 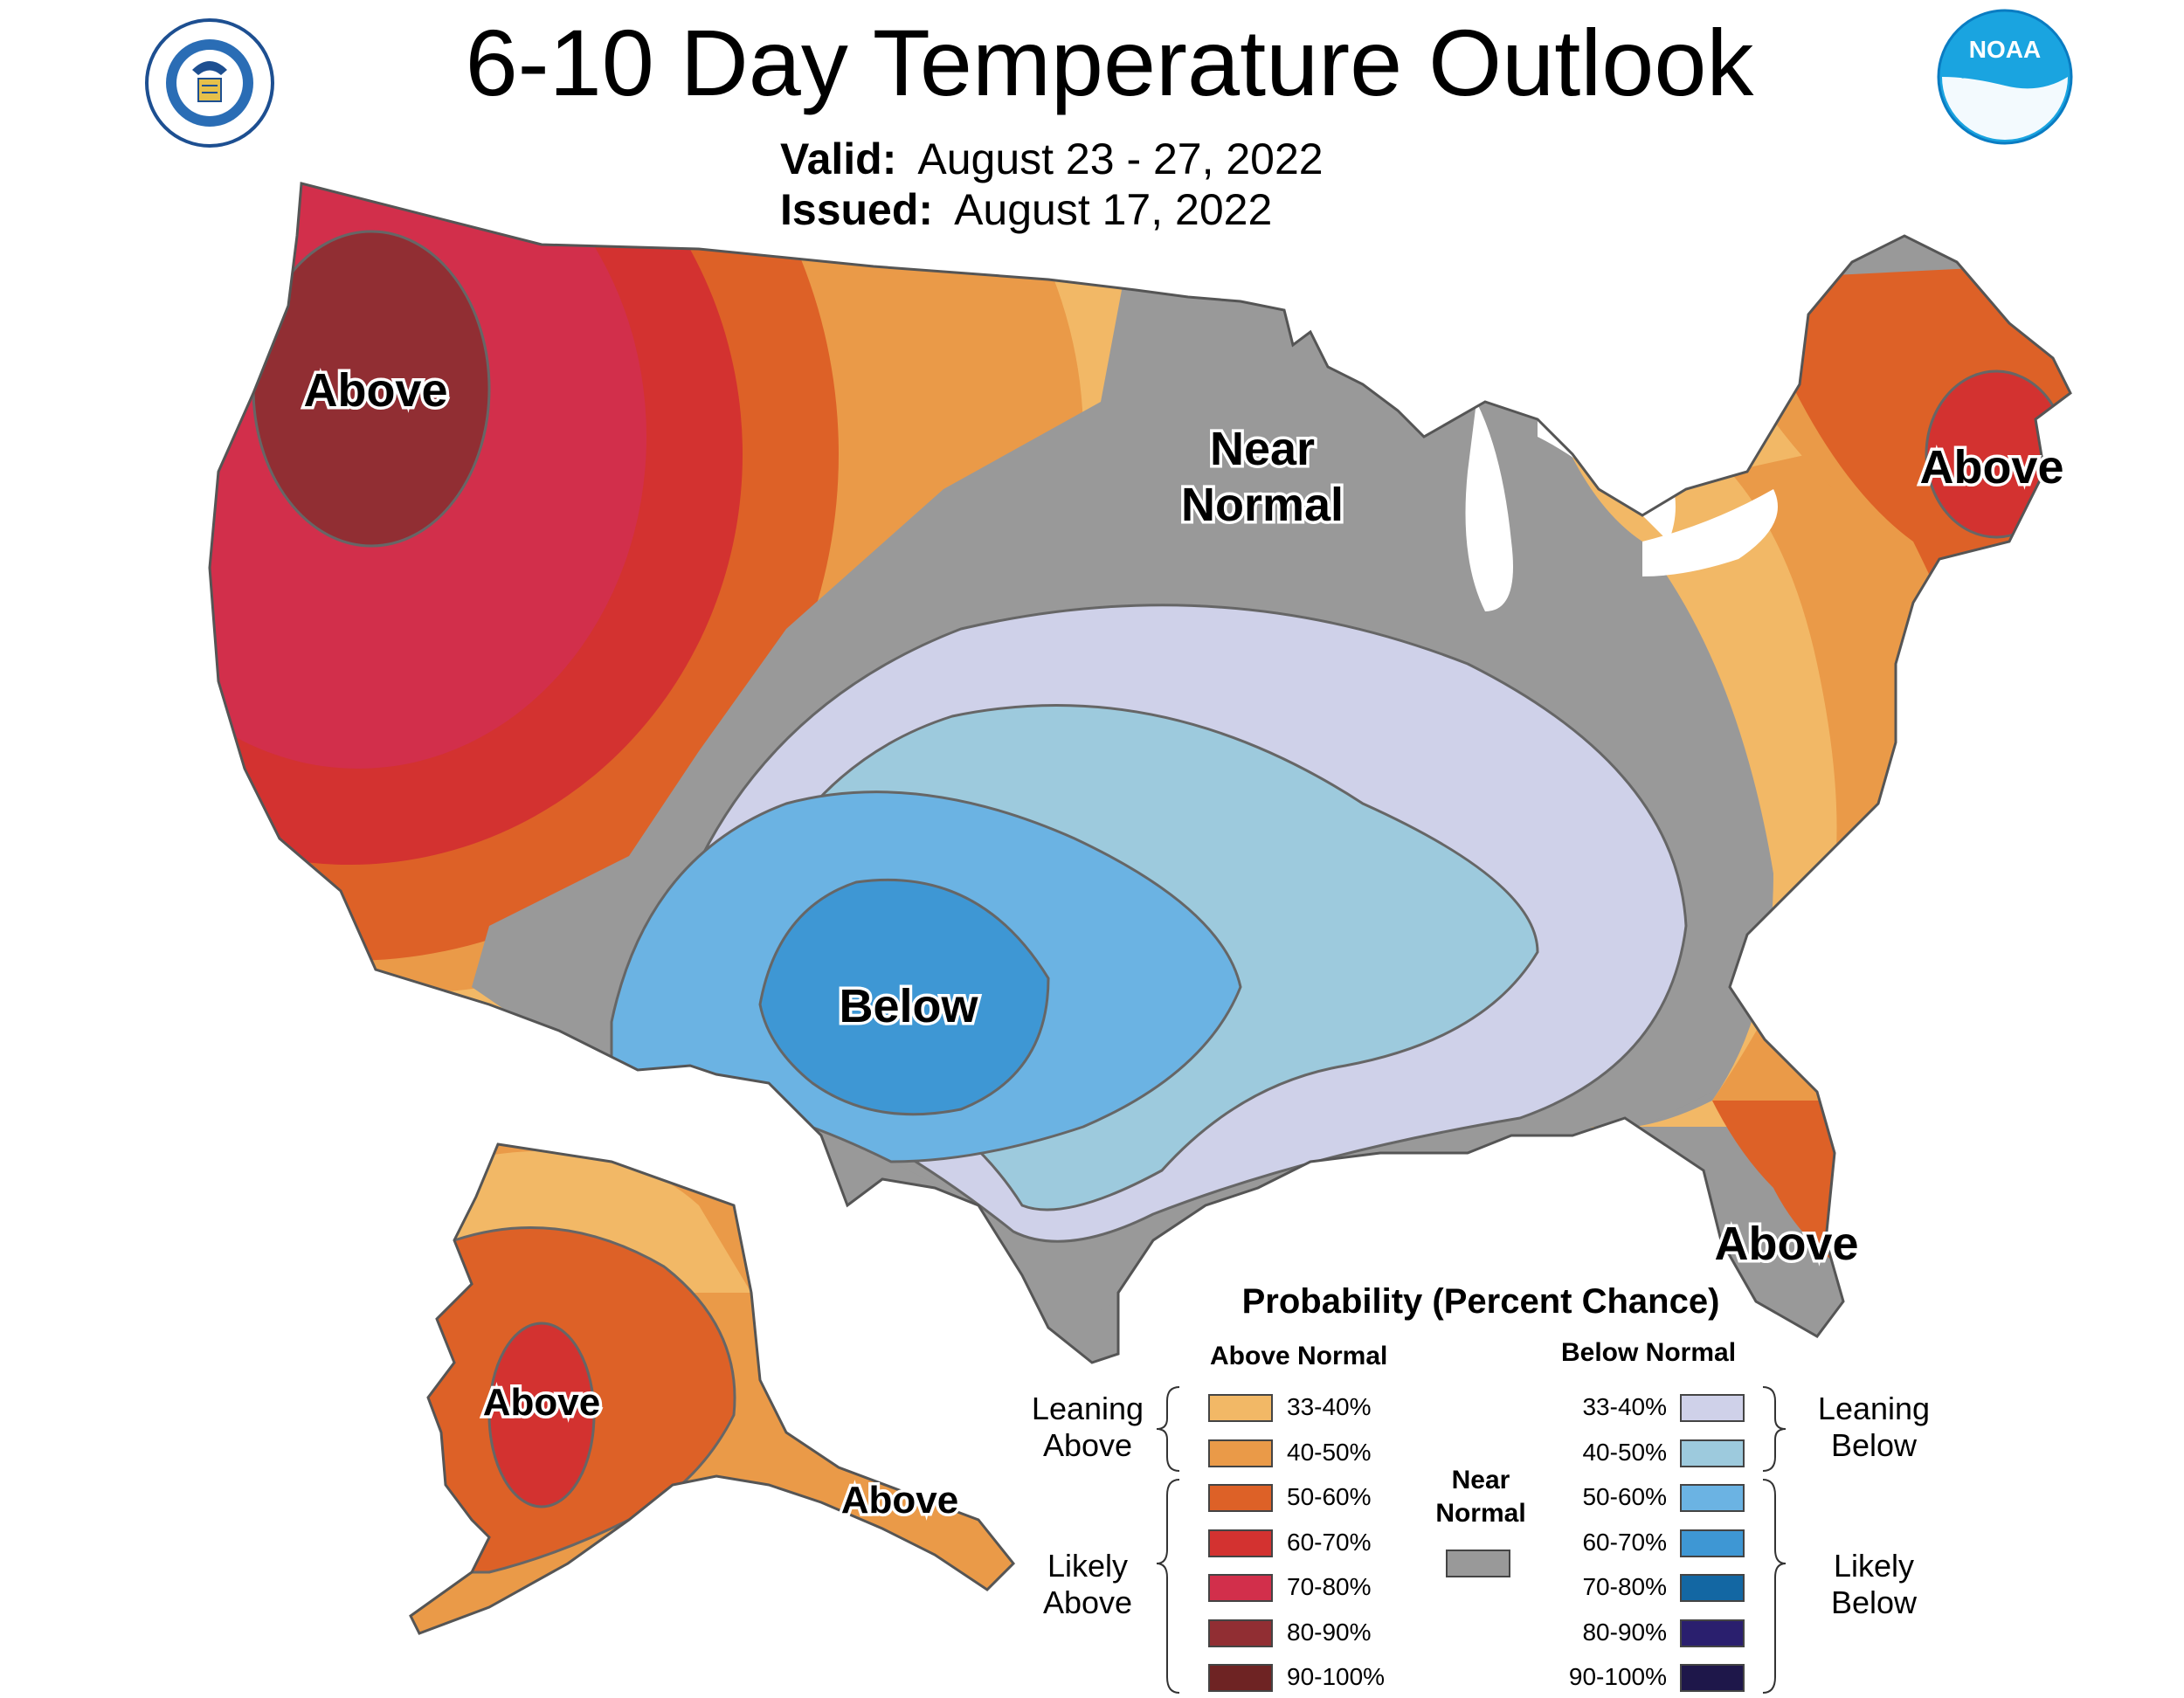 I want to click on legend-below-range-label: 80-90%, so click(x=1624, y=1632).